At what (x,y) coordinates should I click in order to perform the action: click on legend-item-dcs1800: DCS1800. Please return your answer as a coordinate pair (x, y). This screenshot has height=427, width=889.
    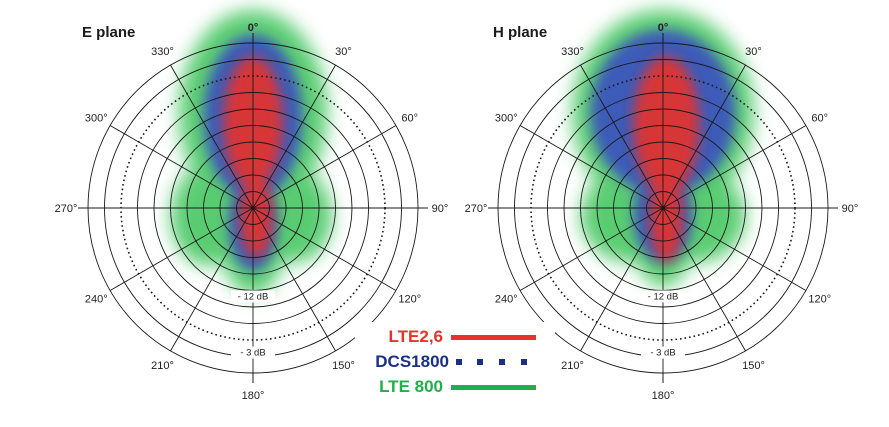
    Looking at the image, I should click on (451, 361).